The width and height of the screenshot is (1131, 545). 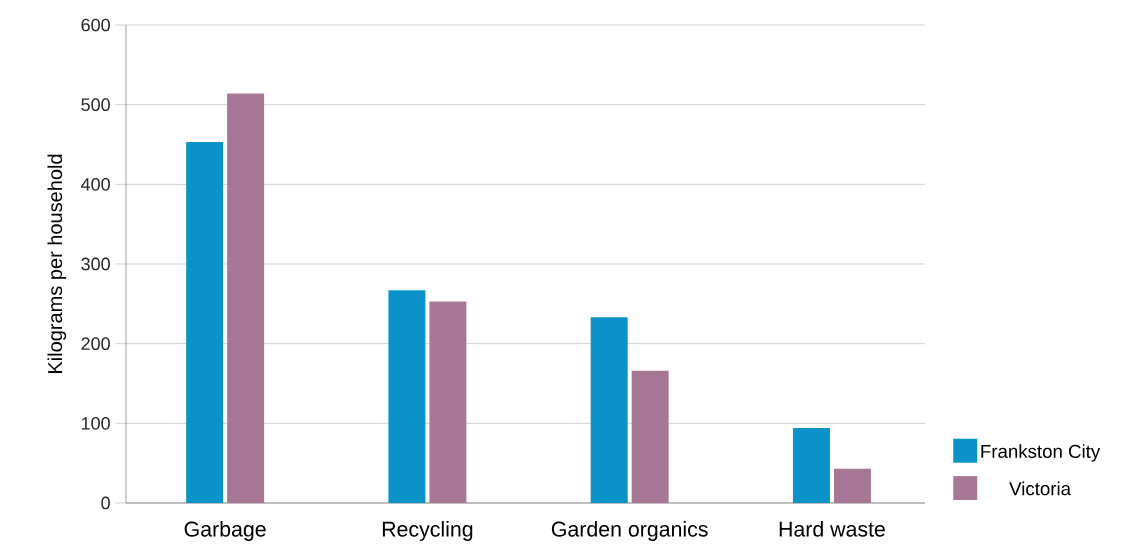 I want to click on y-tick-label: 600, so click(x=95, y=25).